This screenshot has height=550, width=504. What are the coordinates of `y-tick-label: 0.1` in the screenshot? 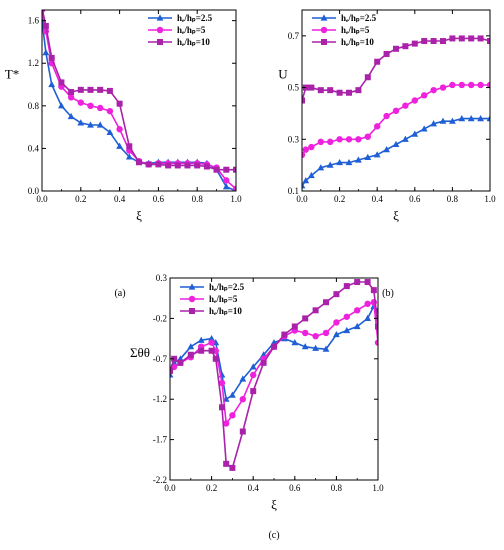 It's located at (293, 191).